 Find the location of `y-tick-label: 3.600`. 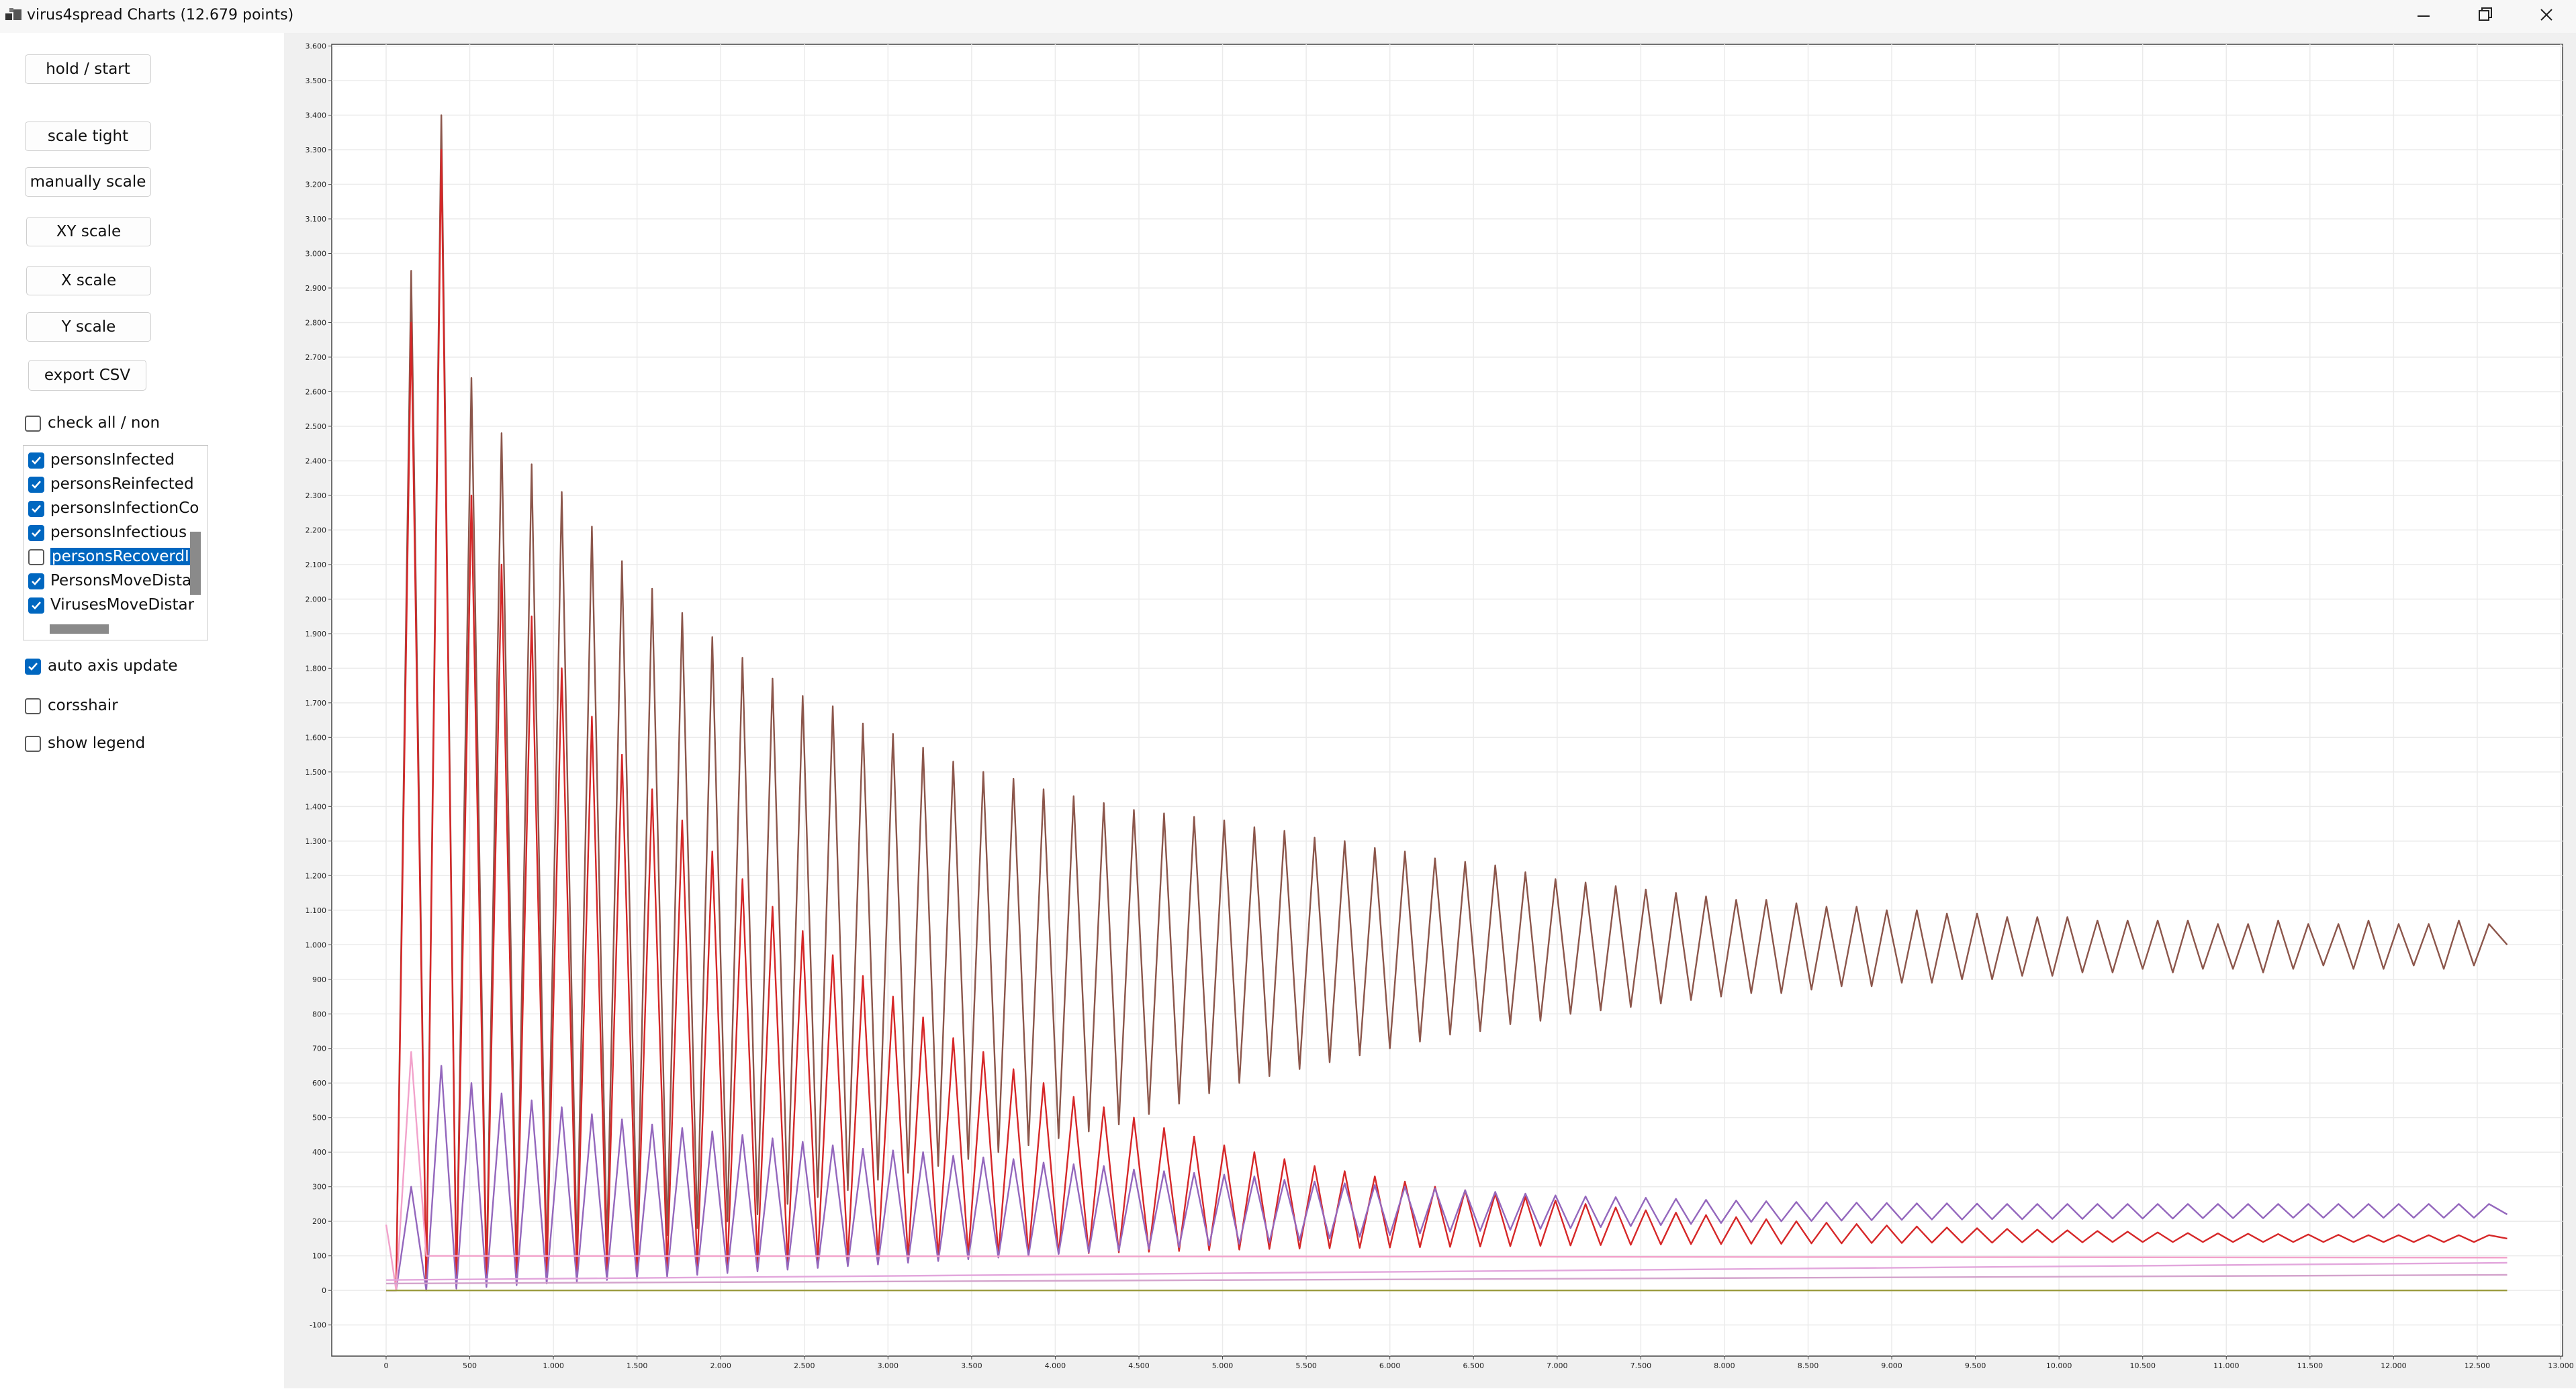

y-tick-label: 3.600 is located at coordinates (316, 47).